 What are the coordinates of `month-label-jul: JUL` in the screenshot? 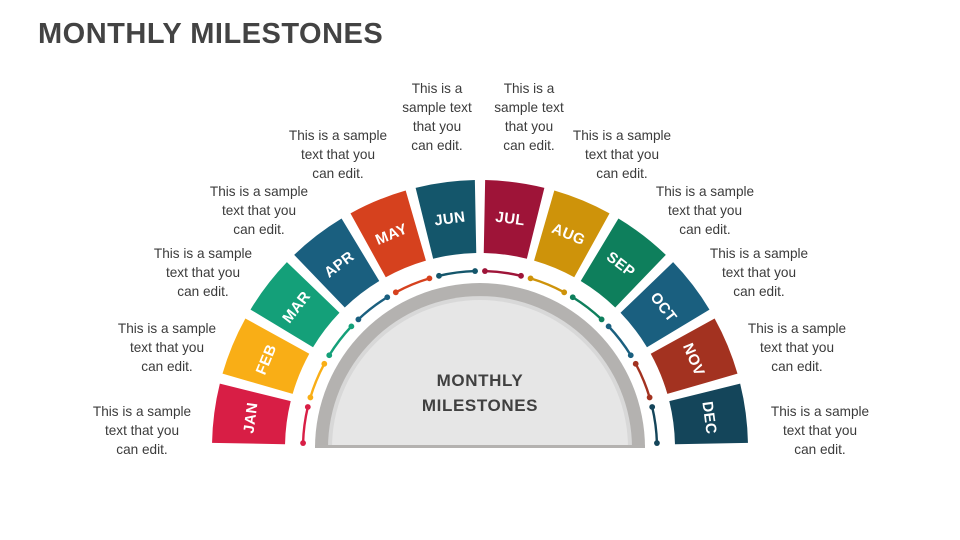 It's located at (510, 219).